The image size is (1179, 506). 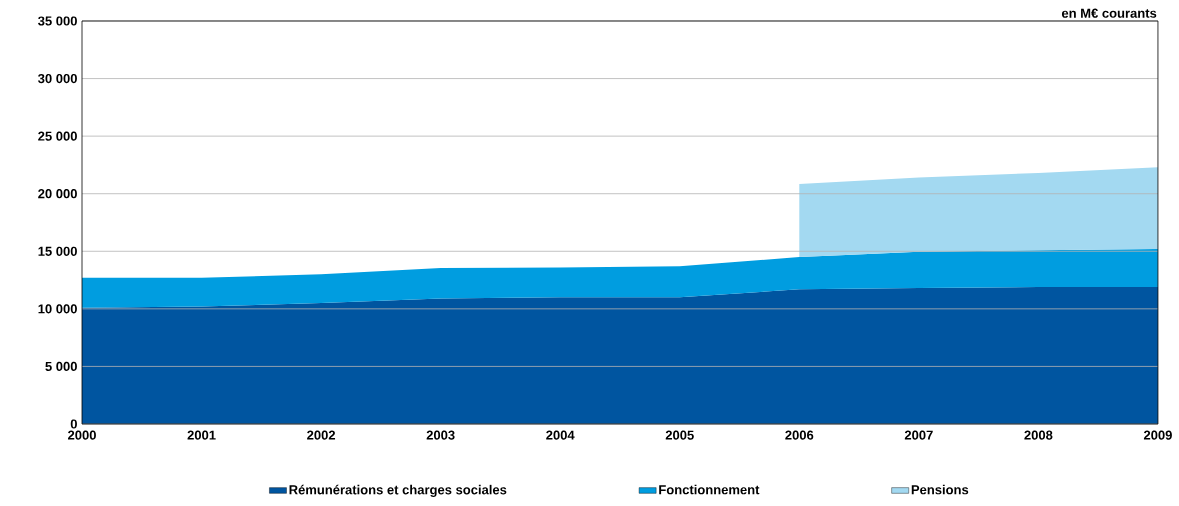 I want to click on legend-label: Rémunérations et charges sociales, so click(x=398, y=491).